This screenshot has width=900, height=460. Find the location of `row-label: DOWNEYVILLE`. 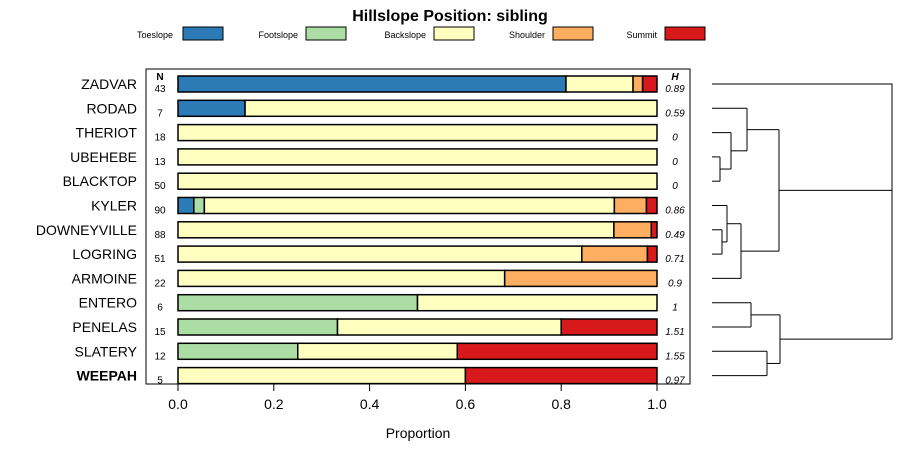

row-label: DOWNEYVILLE is located at coordinates (86, 230).